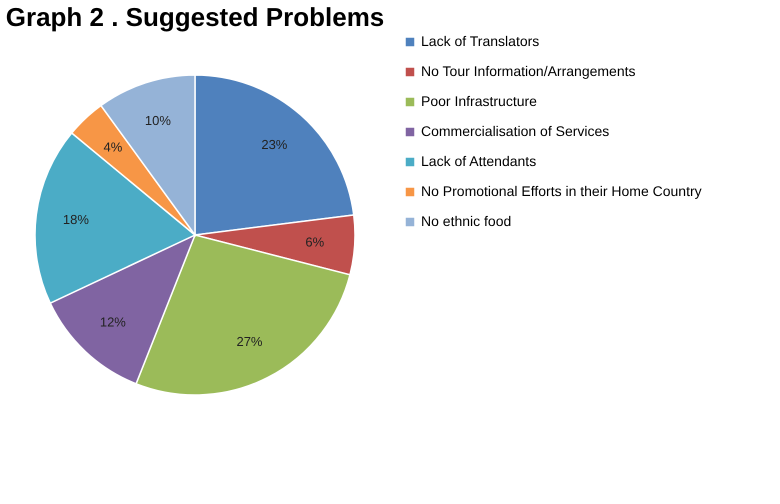 The image size is (780, 504). What do you see at coordinates (113, 147) in the screenshot?
I see `data-label: 4%` at bounding box center [113, 147].